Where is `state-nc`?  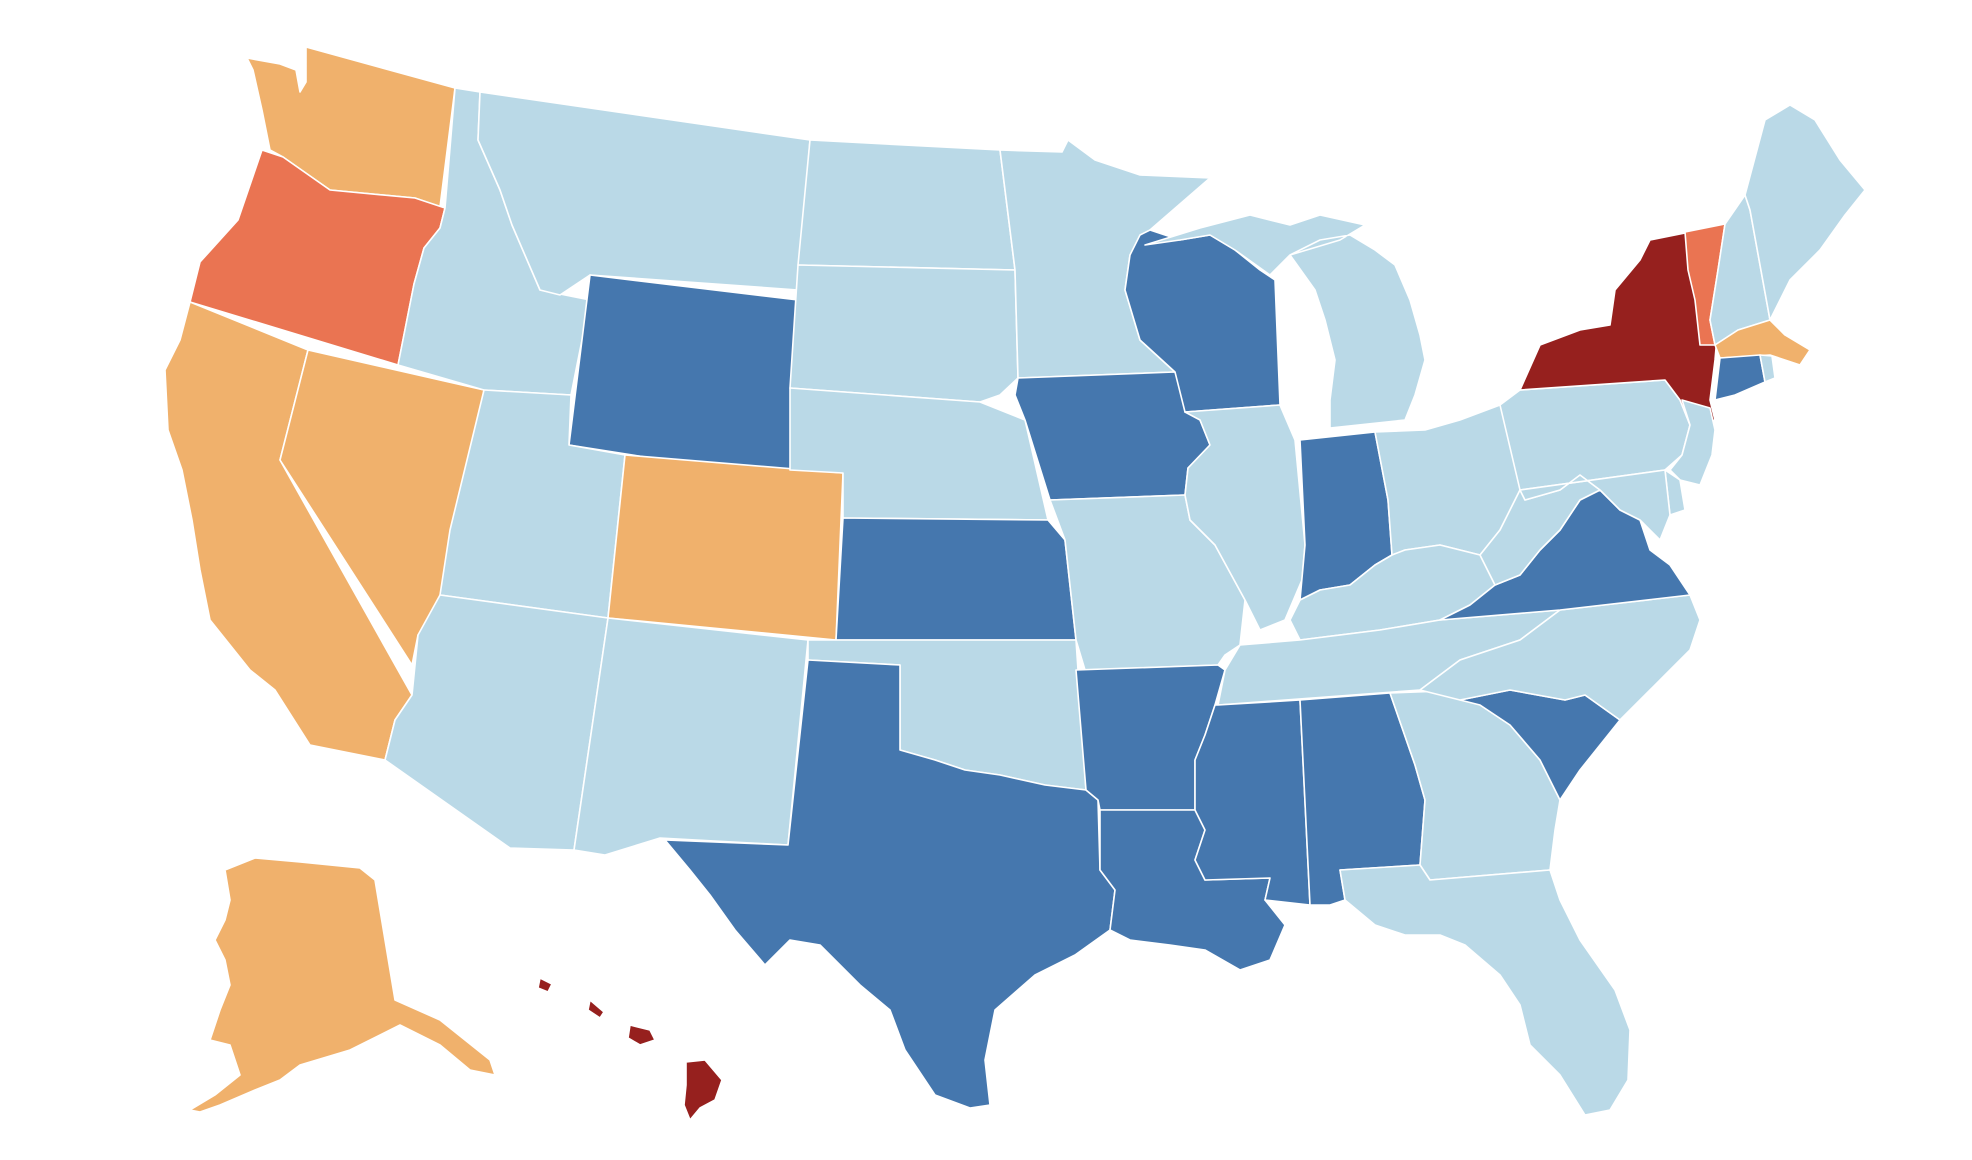
state-nc is located at coordinates (1560, 657).